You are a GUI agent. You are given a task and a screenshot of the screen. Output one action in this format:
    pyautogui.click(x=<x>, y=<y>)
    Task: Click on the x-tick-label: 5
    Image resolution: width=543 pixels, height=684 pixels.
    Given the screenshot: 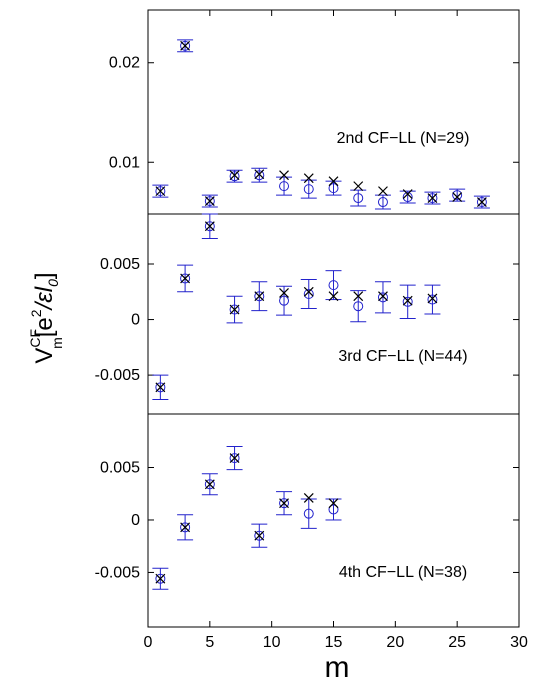 What is the action you would take?
    pyautogui.click(x=209, y=642)
    